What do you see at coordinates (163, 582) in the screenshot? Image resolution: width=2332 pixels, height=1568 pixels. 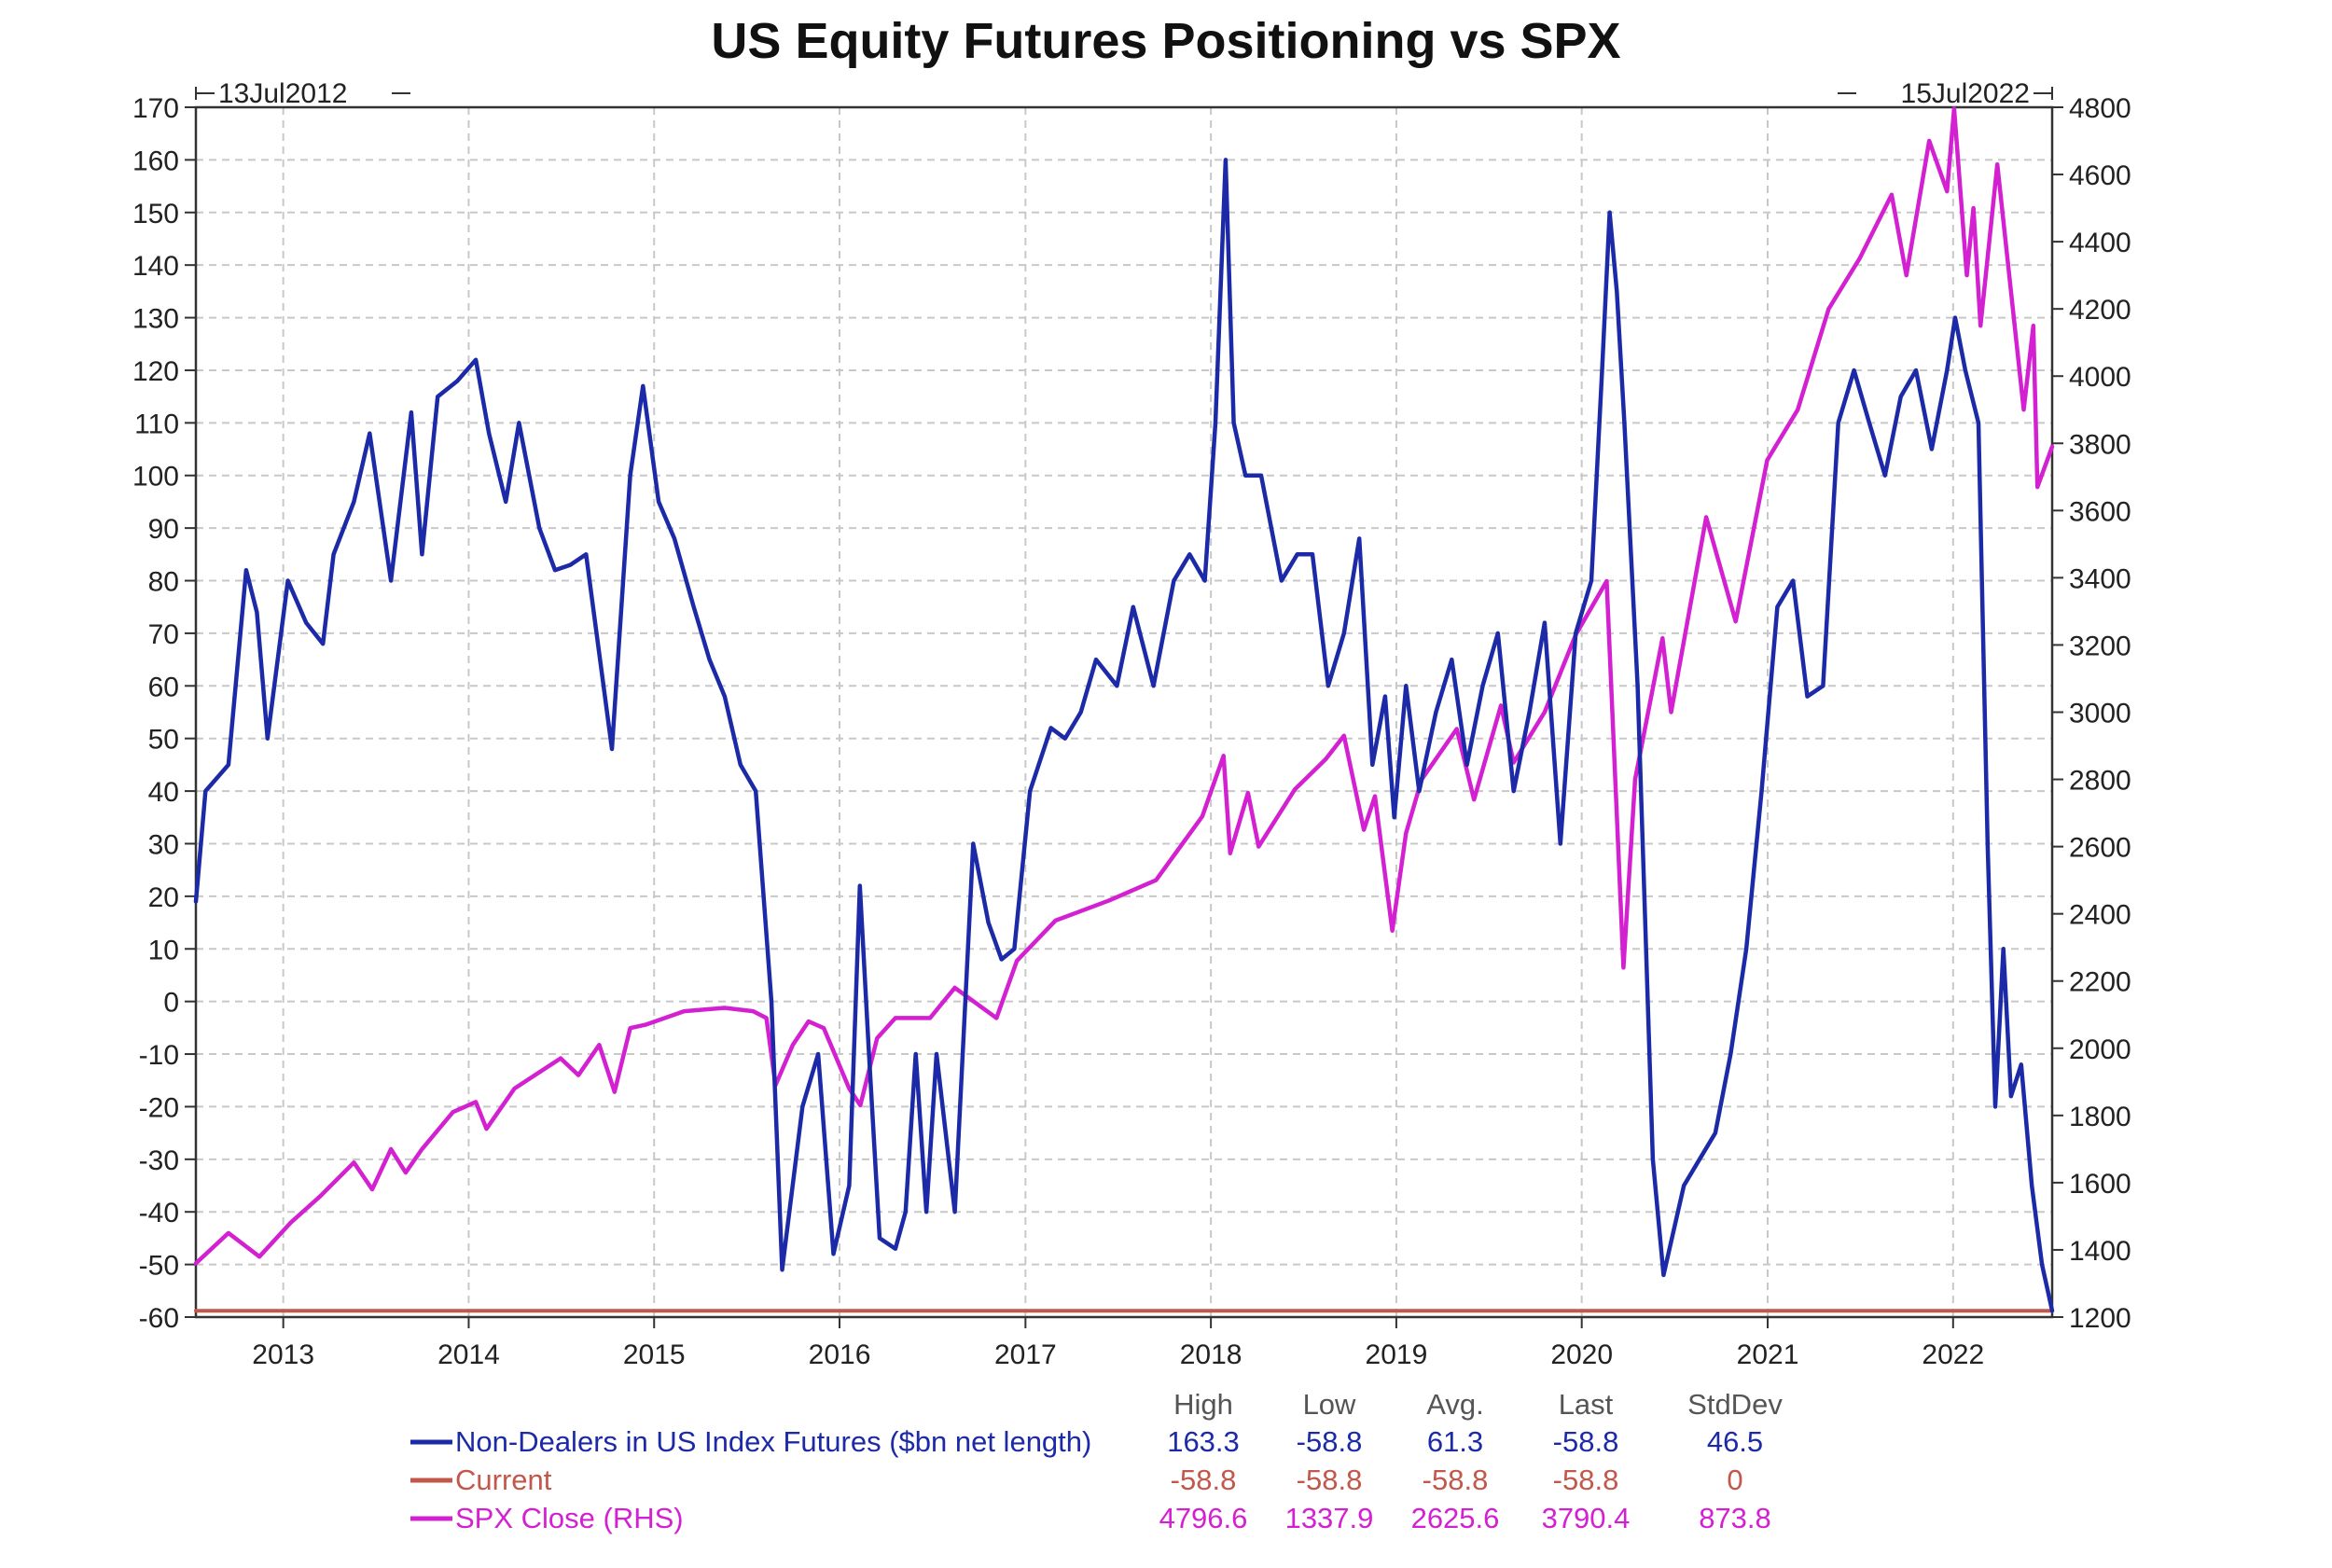 I see `y-left-tick-label: 80` at bounding box center [163, 582].